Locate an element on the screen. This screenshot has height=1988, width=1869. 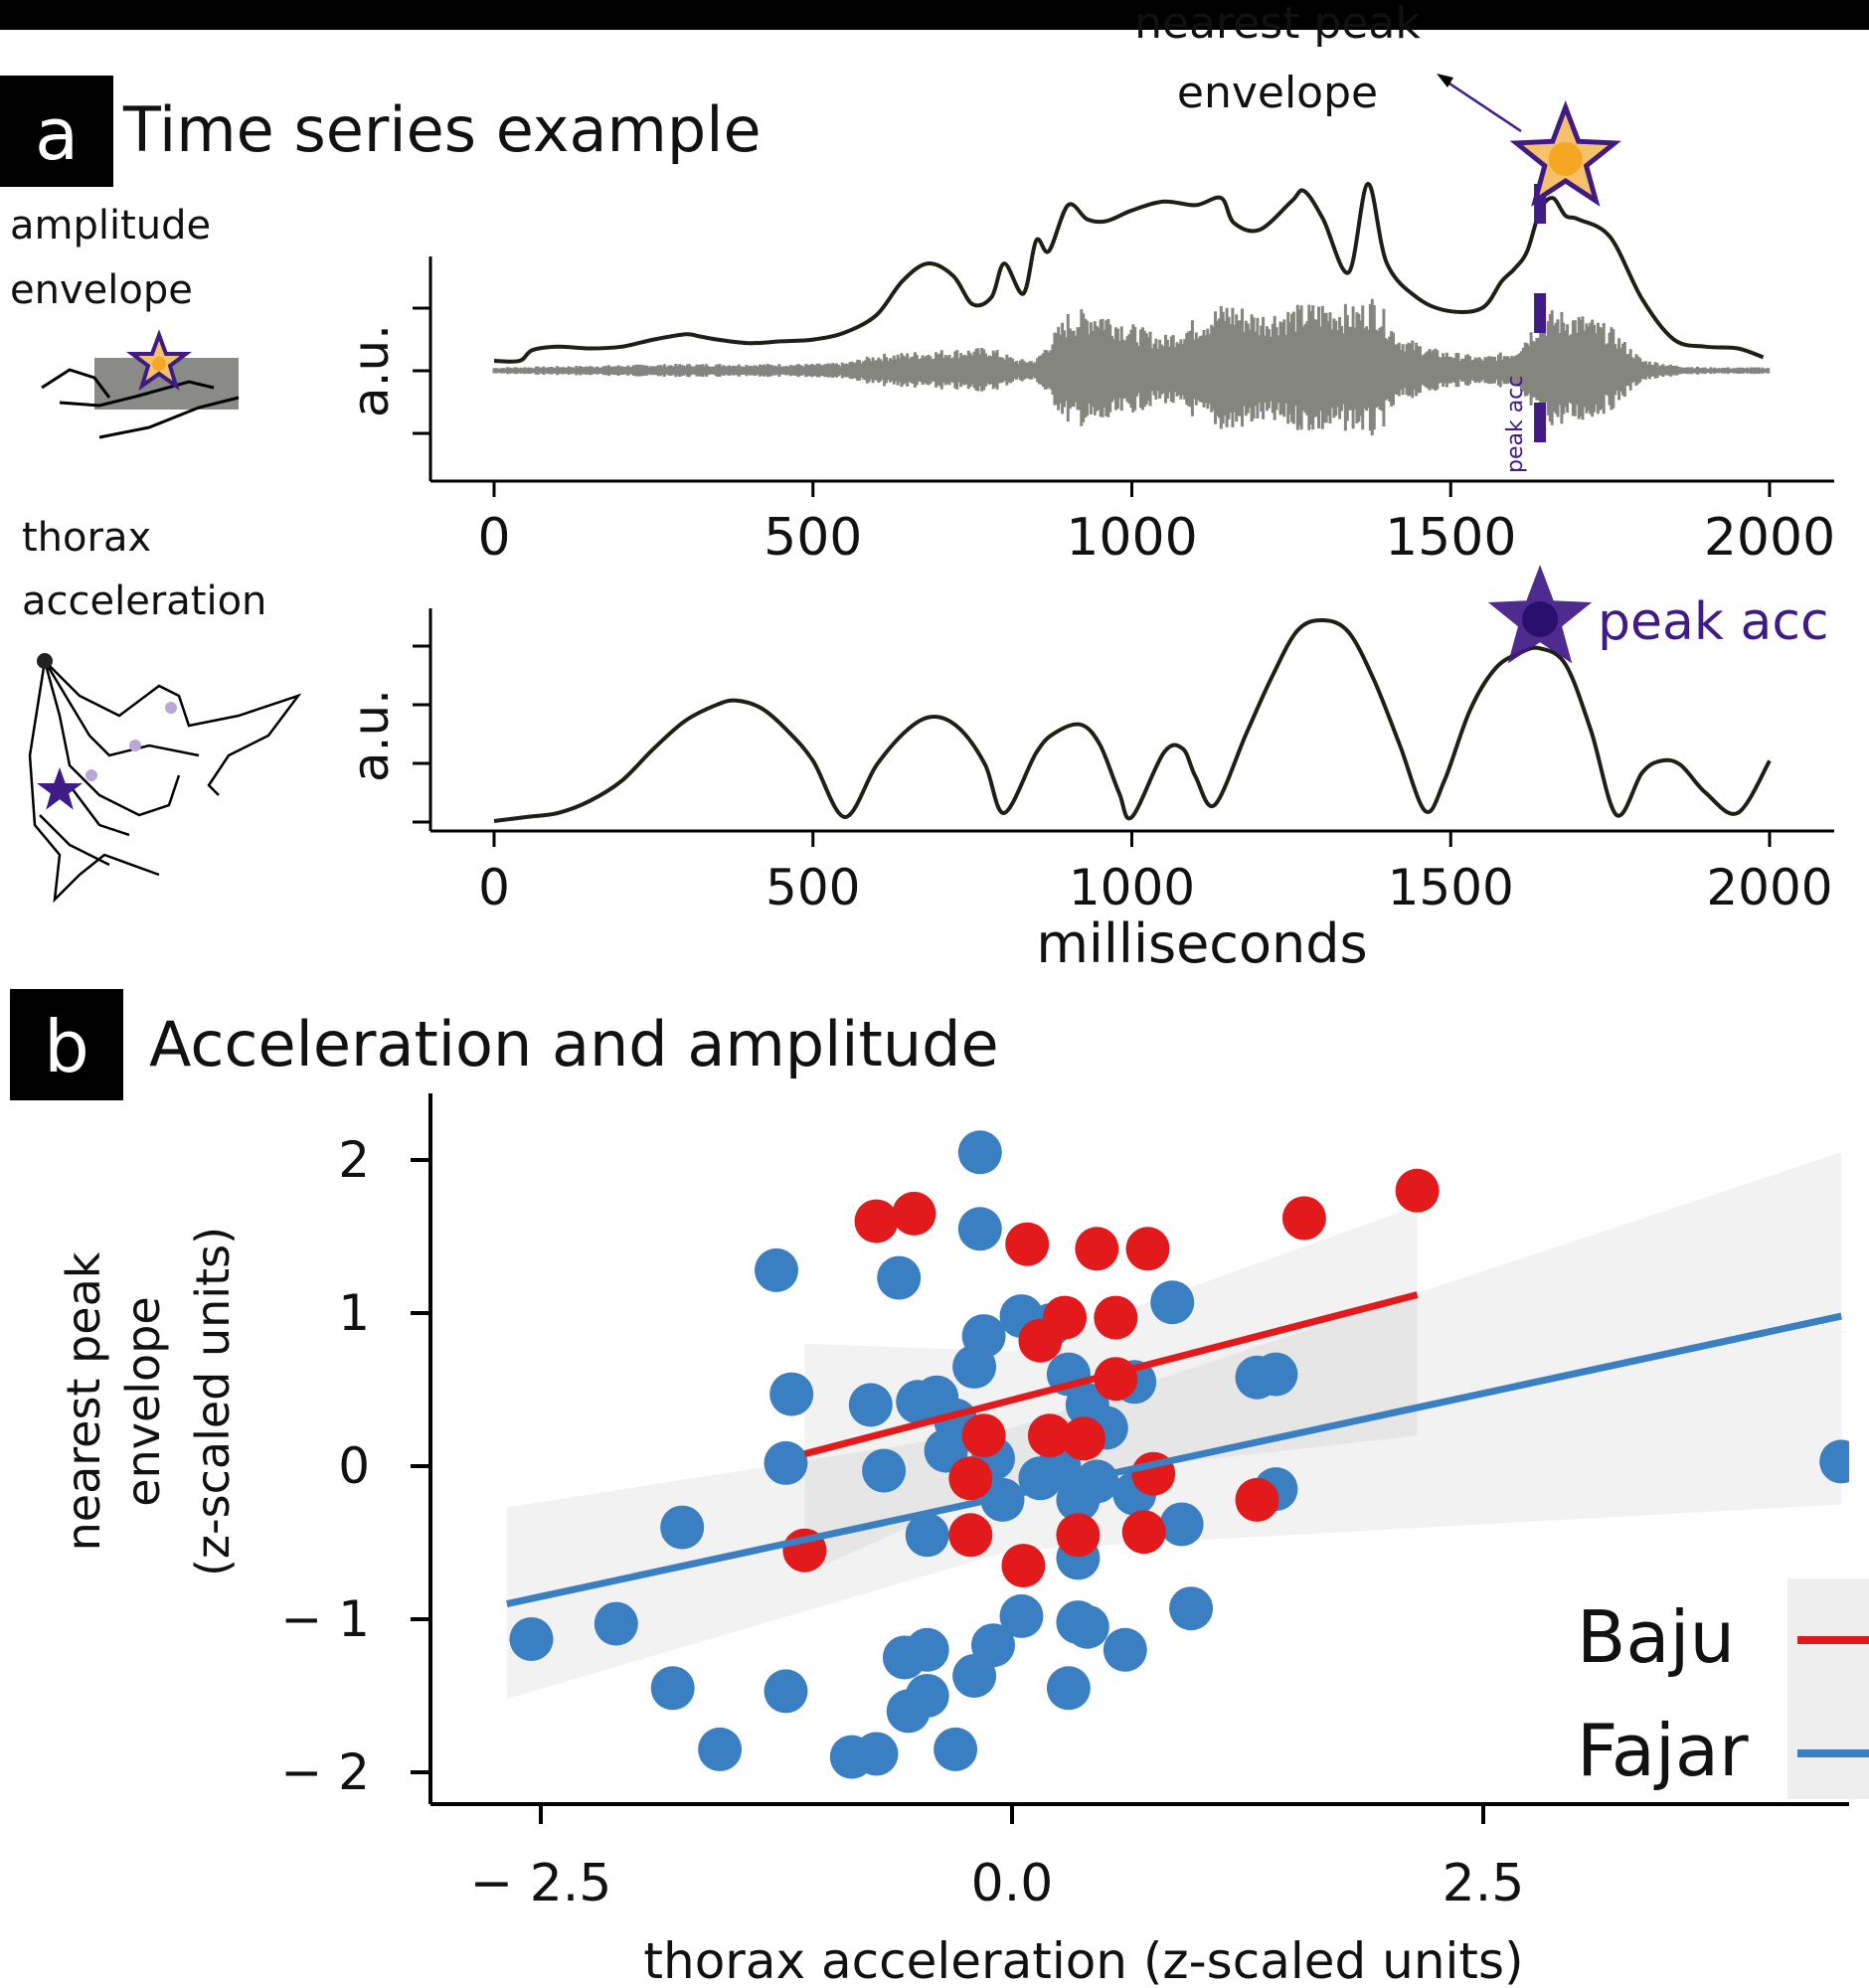
panel-a-letter-box is located at coordinates (56, 131).